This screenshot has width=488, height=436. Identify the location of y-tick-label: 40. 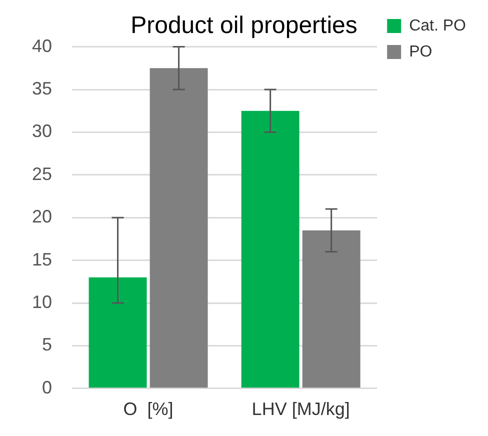
(42, 46).